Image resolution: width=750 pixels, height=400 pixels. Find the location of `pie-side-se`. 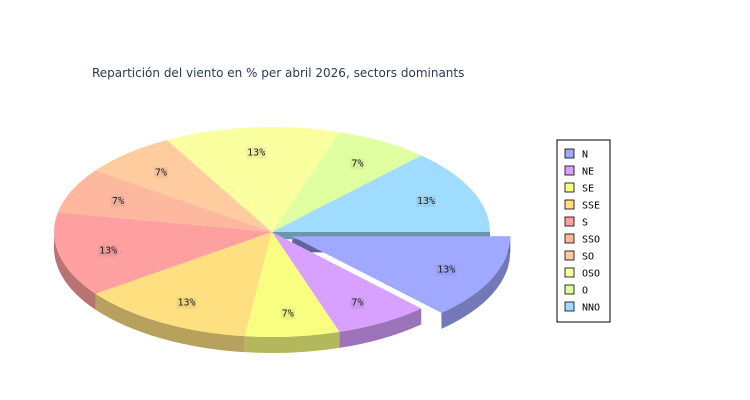

pie-side-se is located at coordinates (292, 342).